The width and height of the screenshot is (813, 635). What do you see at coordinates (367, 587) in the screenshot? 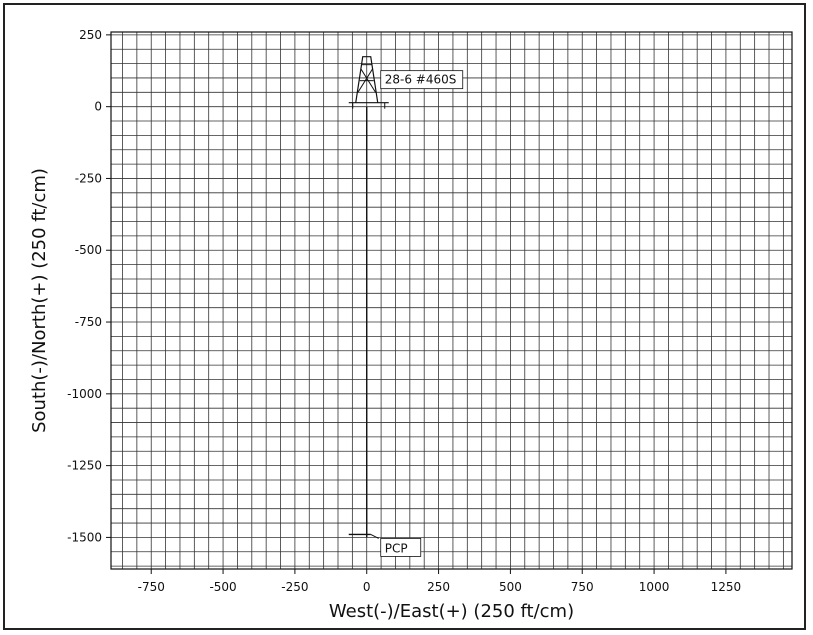
I see `x-tick-label: 0` at bounding box center [367, 587].